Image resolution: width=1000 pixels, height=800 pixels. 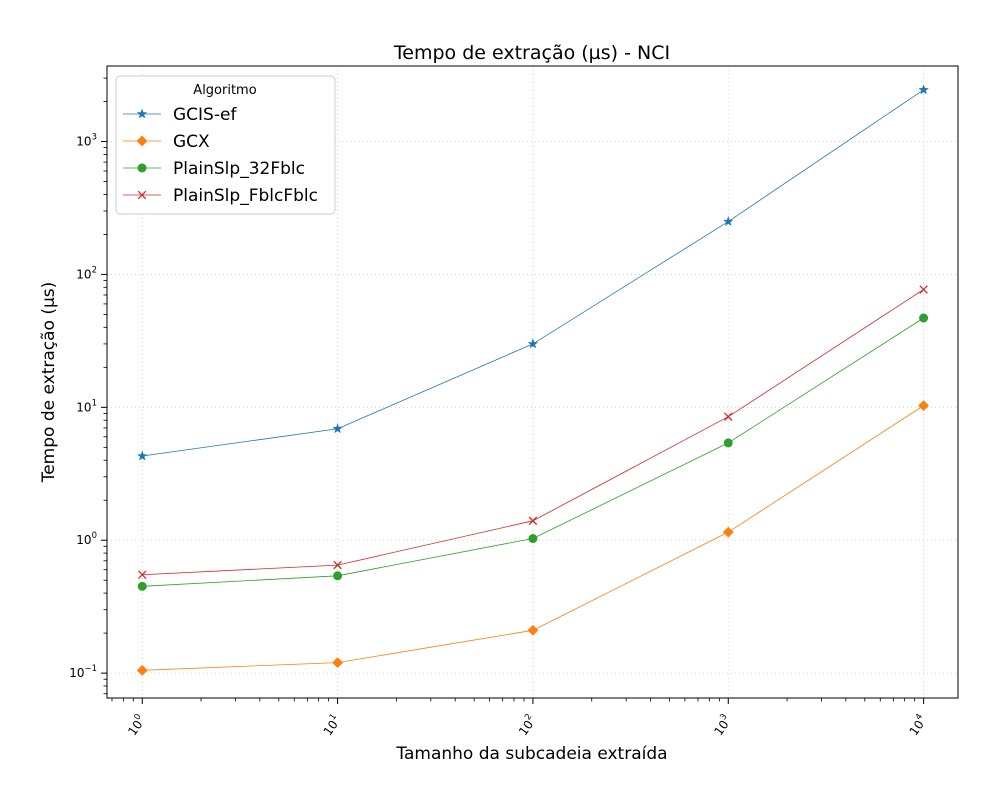 What do you see at coordinates (166, 142) in the screenshot?
I see `legend-entry: GCX` at bounding box center [166, 142].